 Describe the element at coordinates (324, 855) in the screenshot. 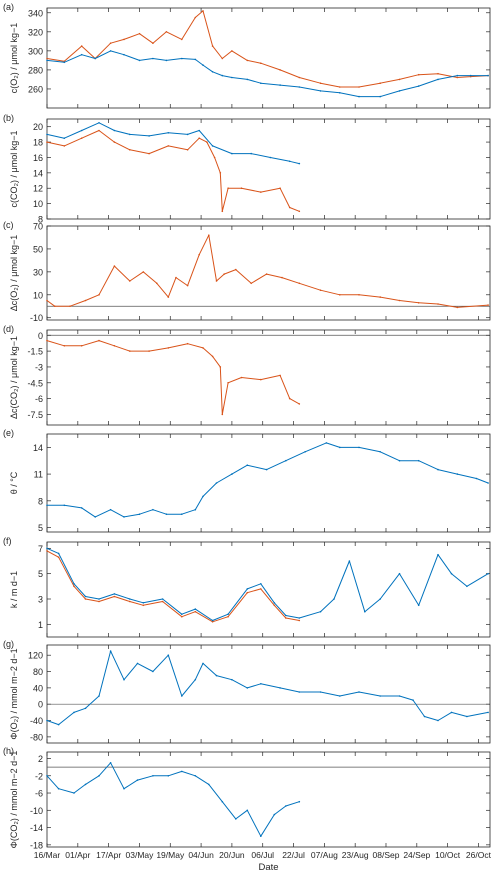

I see `x-tick-label: 07/Aug` at that location.